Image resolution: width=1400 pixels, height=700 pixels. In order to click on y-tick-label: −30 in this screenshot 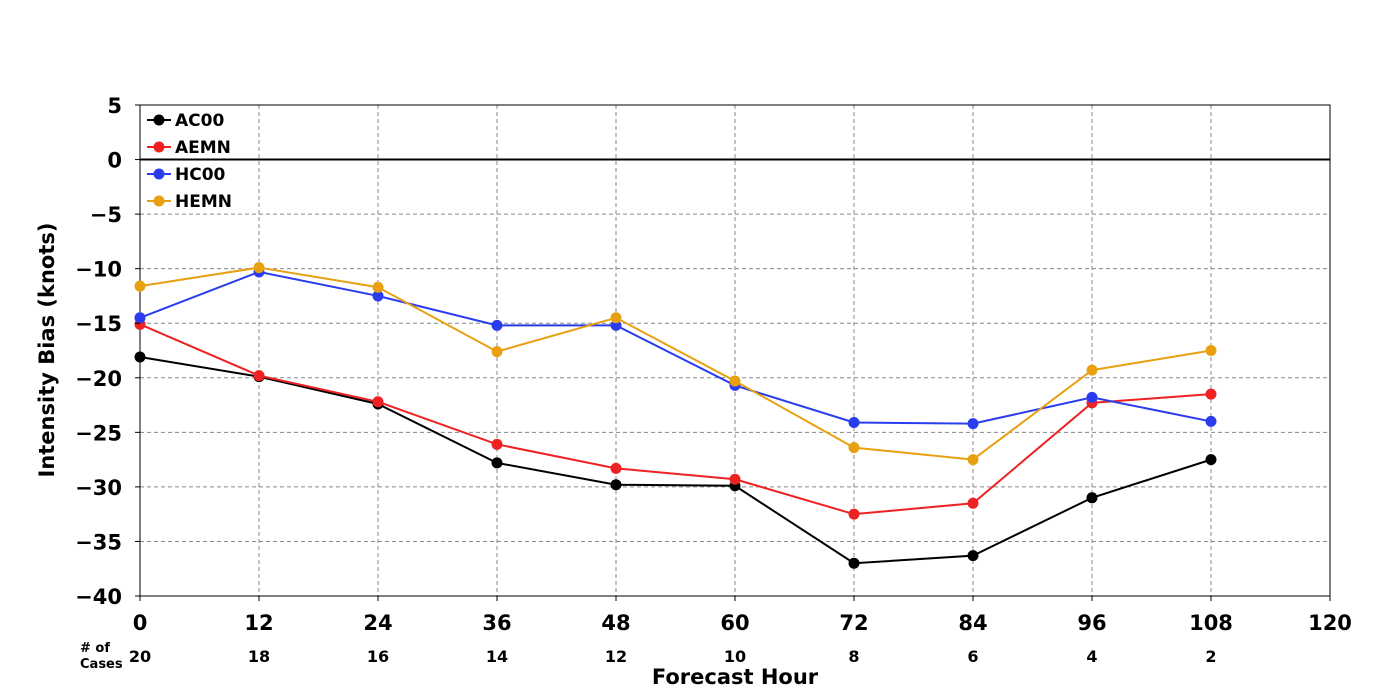, I will do `click(98, 488)`.